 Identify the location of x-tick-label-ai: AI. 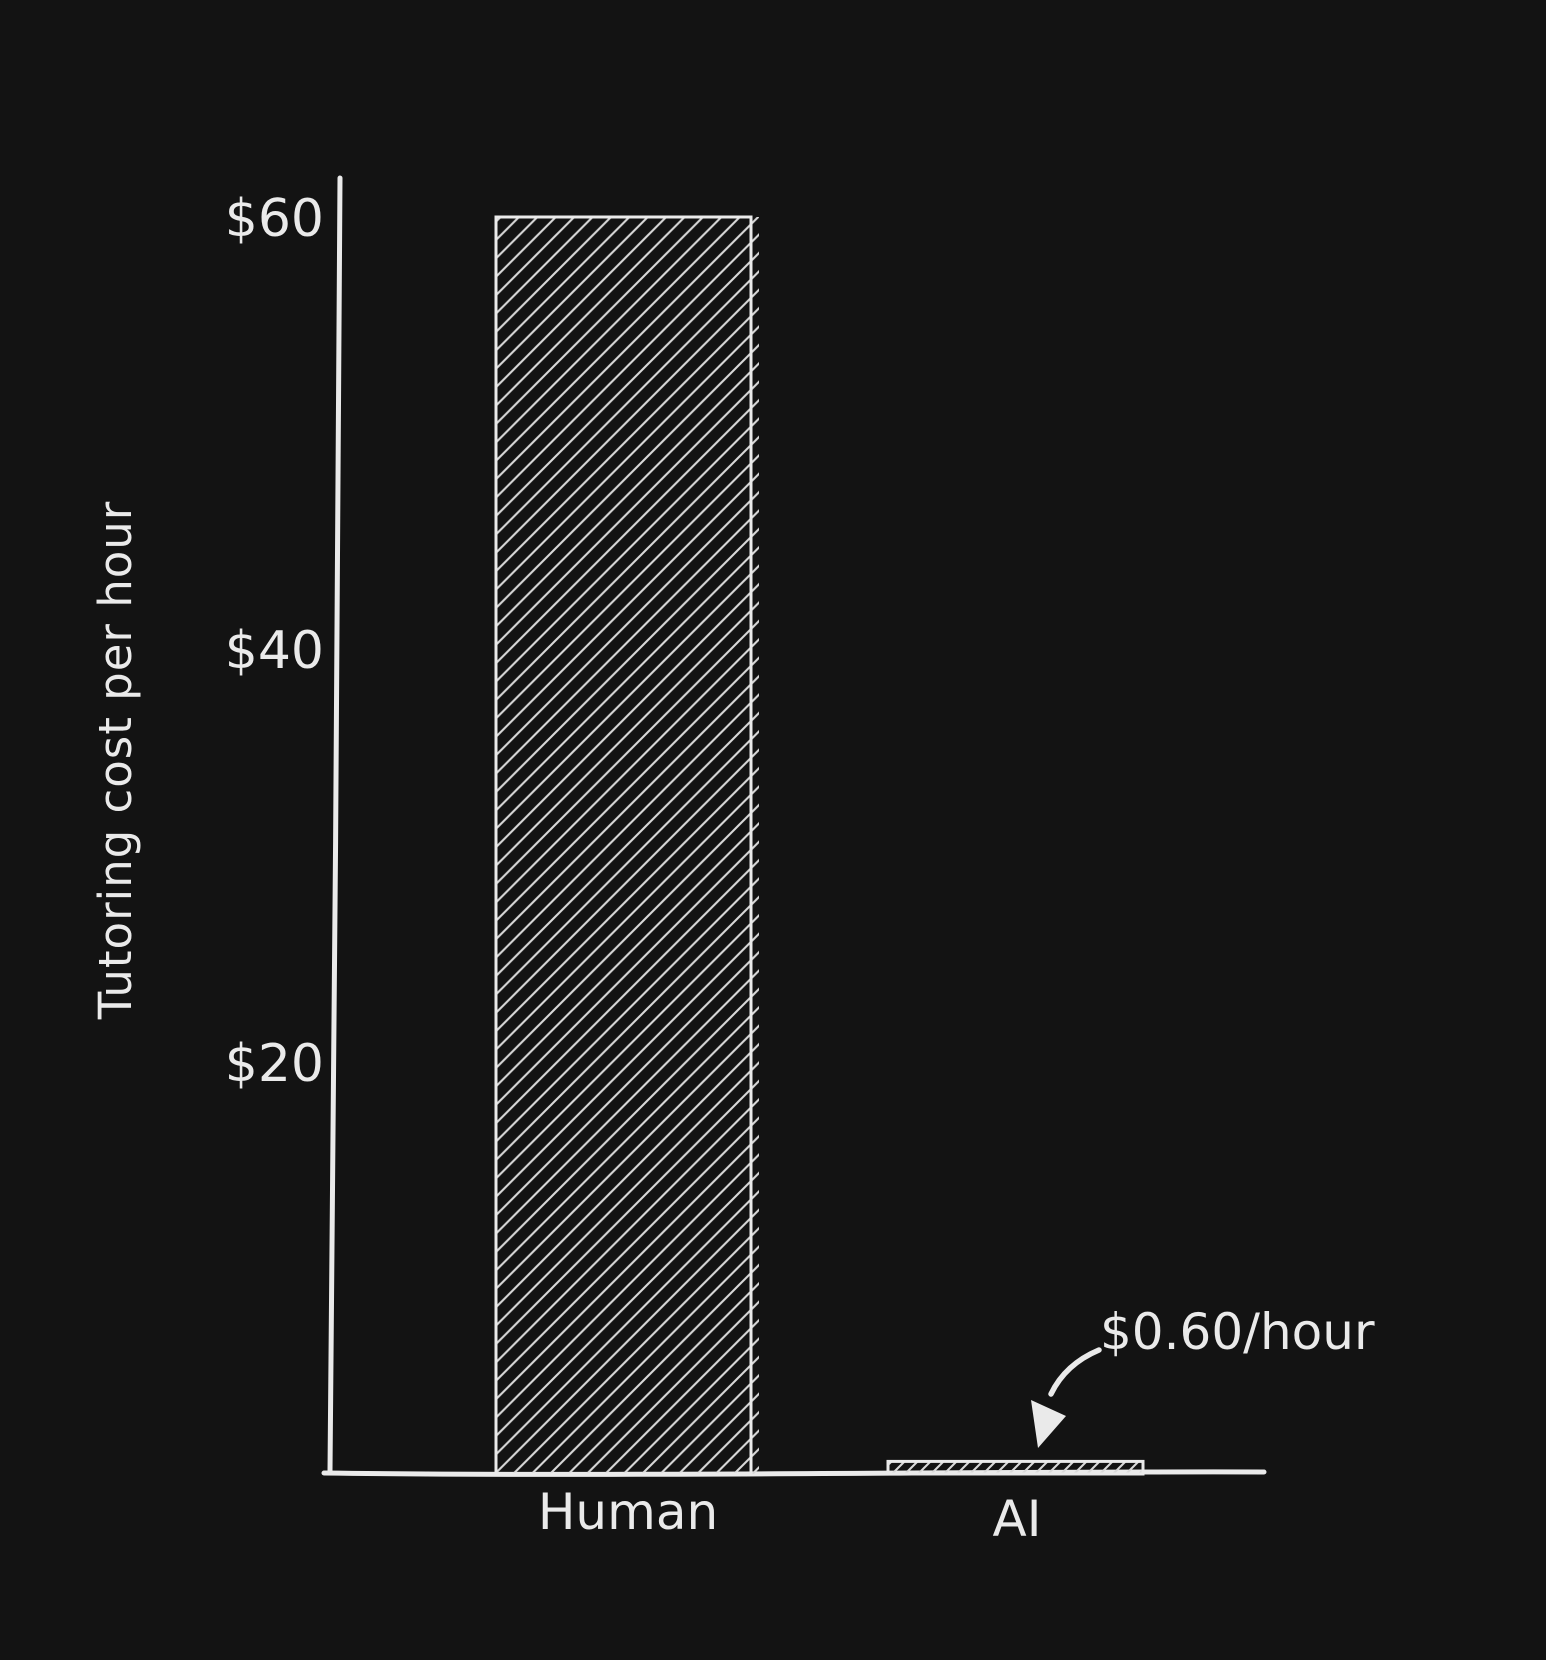
(1017, 1519).